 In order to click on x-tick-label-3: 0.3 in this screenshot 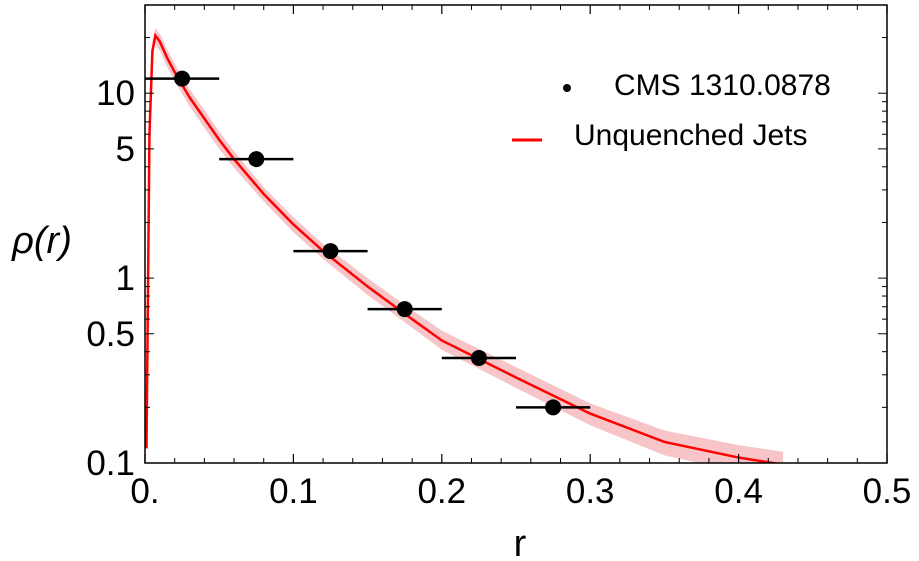, I will do `click(590, 491)`.